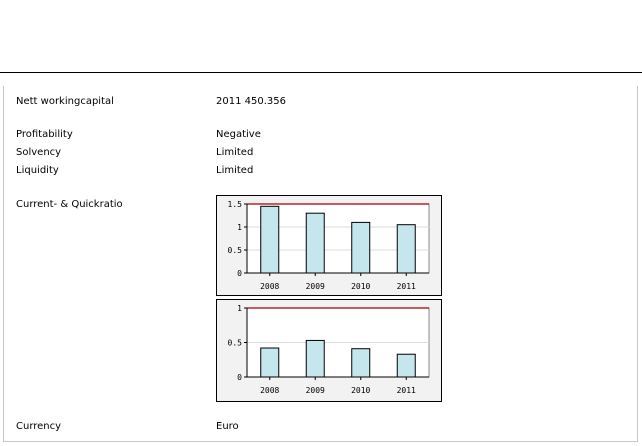 The height and width of the screenshot is (446, 642). Describe the element at coordinates (270, 362) in the screenshot. I see `quick-bar-2008` at that location.